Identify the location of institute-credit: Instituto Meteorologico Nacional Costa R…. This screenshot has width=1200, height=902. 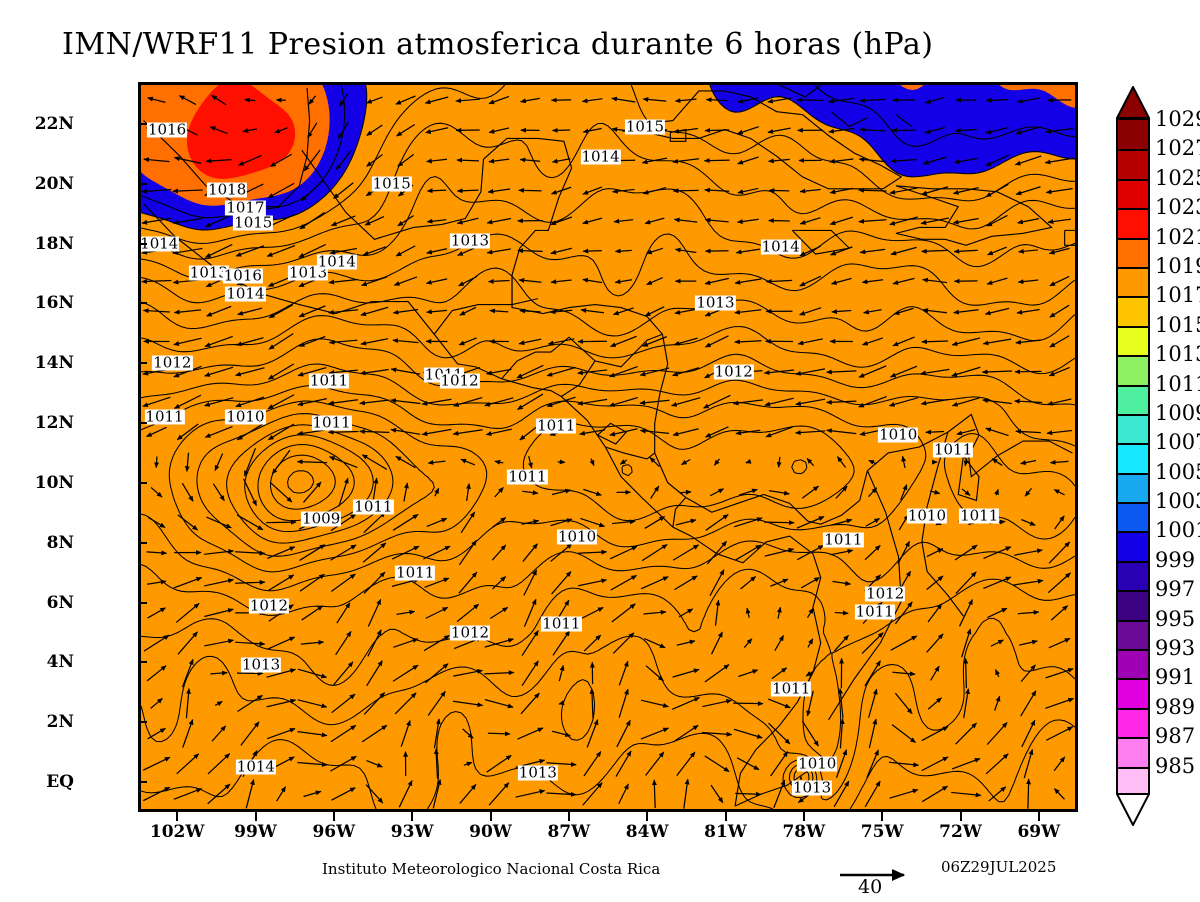
(491, 869).